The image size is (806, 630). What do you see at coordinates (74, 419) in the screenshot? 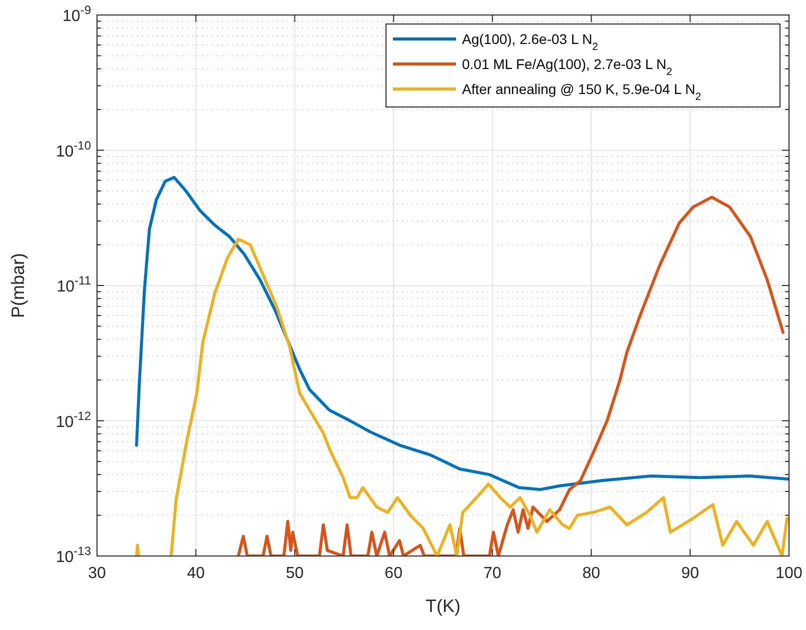
I see `y-tick-label: 10$^{-12}$` at bounding box center [74, 419].